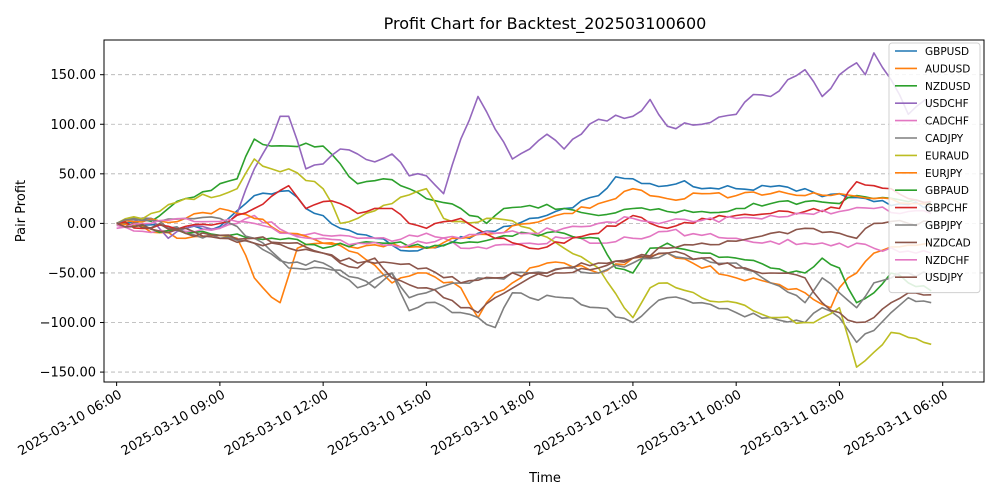 The width and height of the screenshot is (1000, 500). I want to click on legend-label: USDJPY, so click(944, 278).